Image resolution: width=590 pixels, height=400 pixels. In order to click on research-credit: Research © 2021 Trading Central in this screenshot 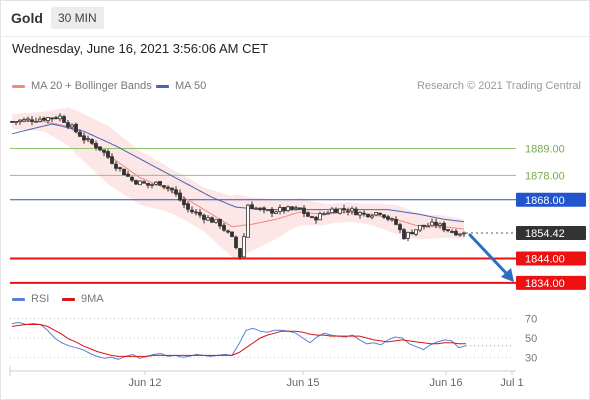, I will do `click(498, 86)`.